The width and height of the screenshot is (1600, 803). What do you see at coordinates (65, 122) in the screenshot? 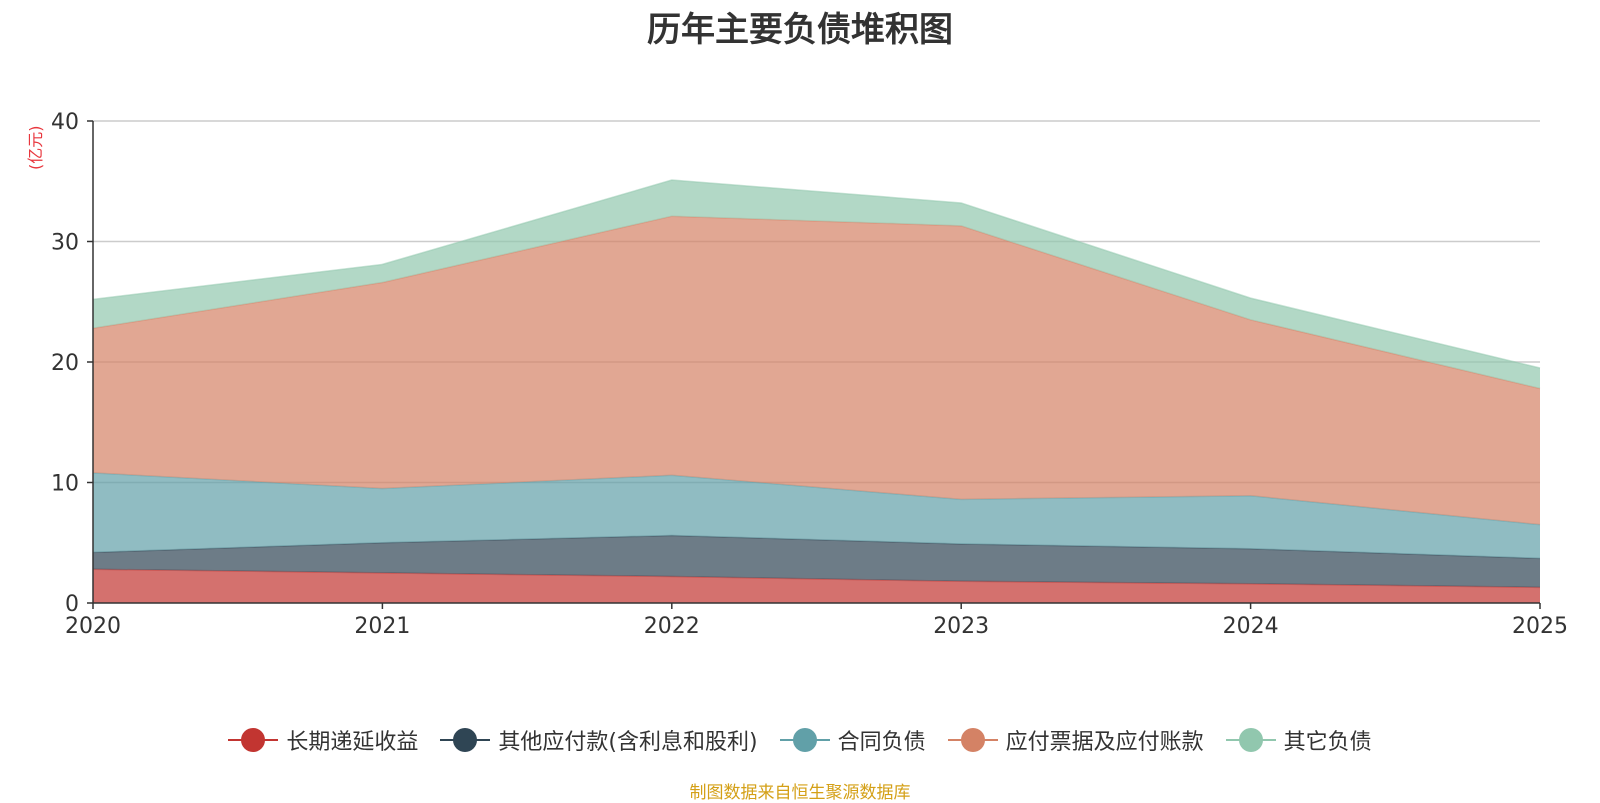
I see `y-tick-label-40: 40` at bounding box center [65, 122].